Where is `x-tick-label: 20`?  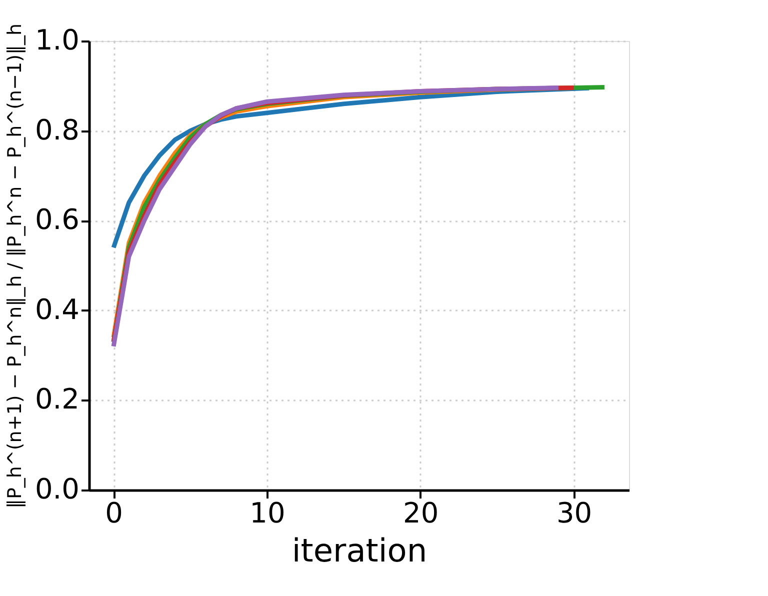 x-tick-label: 20 is located at coordinates (421, 513).